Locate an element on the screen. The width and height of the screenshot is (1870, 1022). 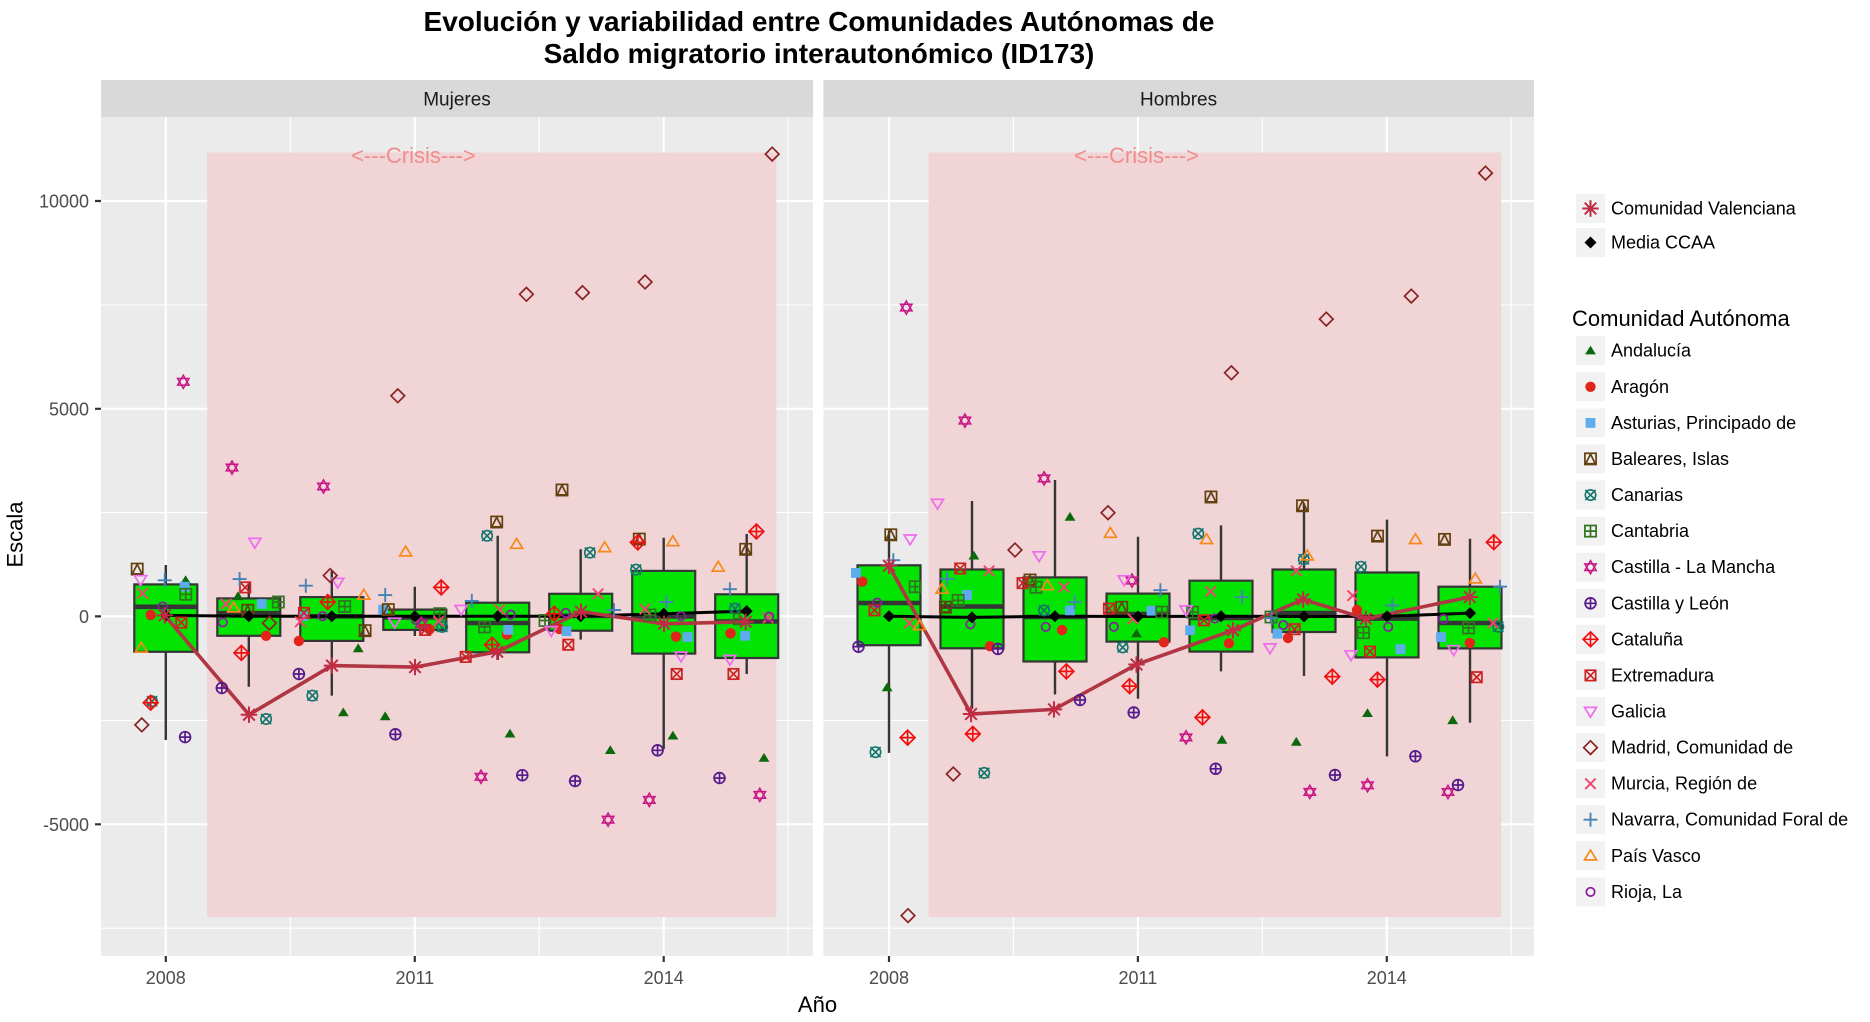
svg-text: Castilla - La Mancha is located at coordinates (1693, 567).